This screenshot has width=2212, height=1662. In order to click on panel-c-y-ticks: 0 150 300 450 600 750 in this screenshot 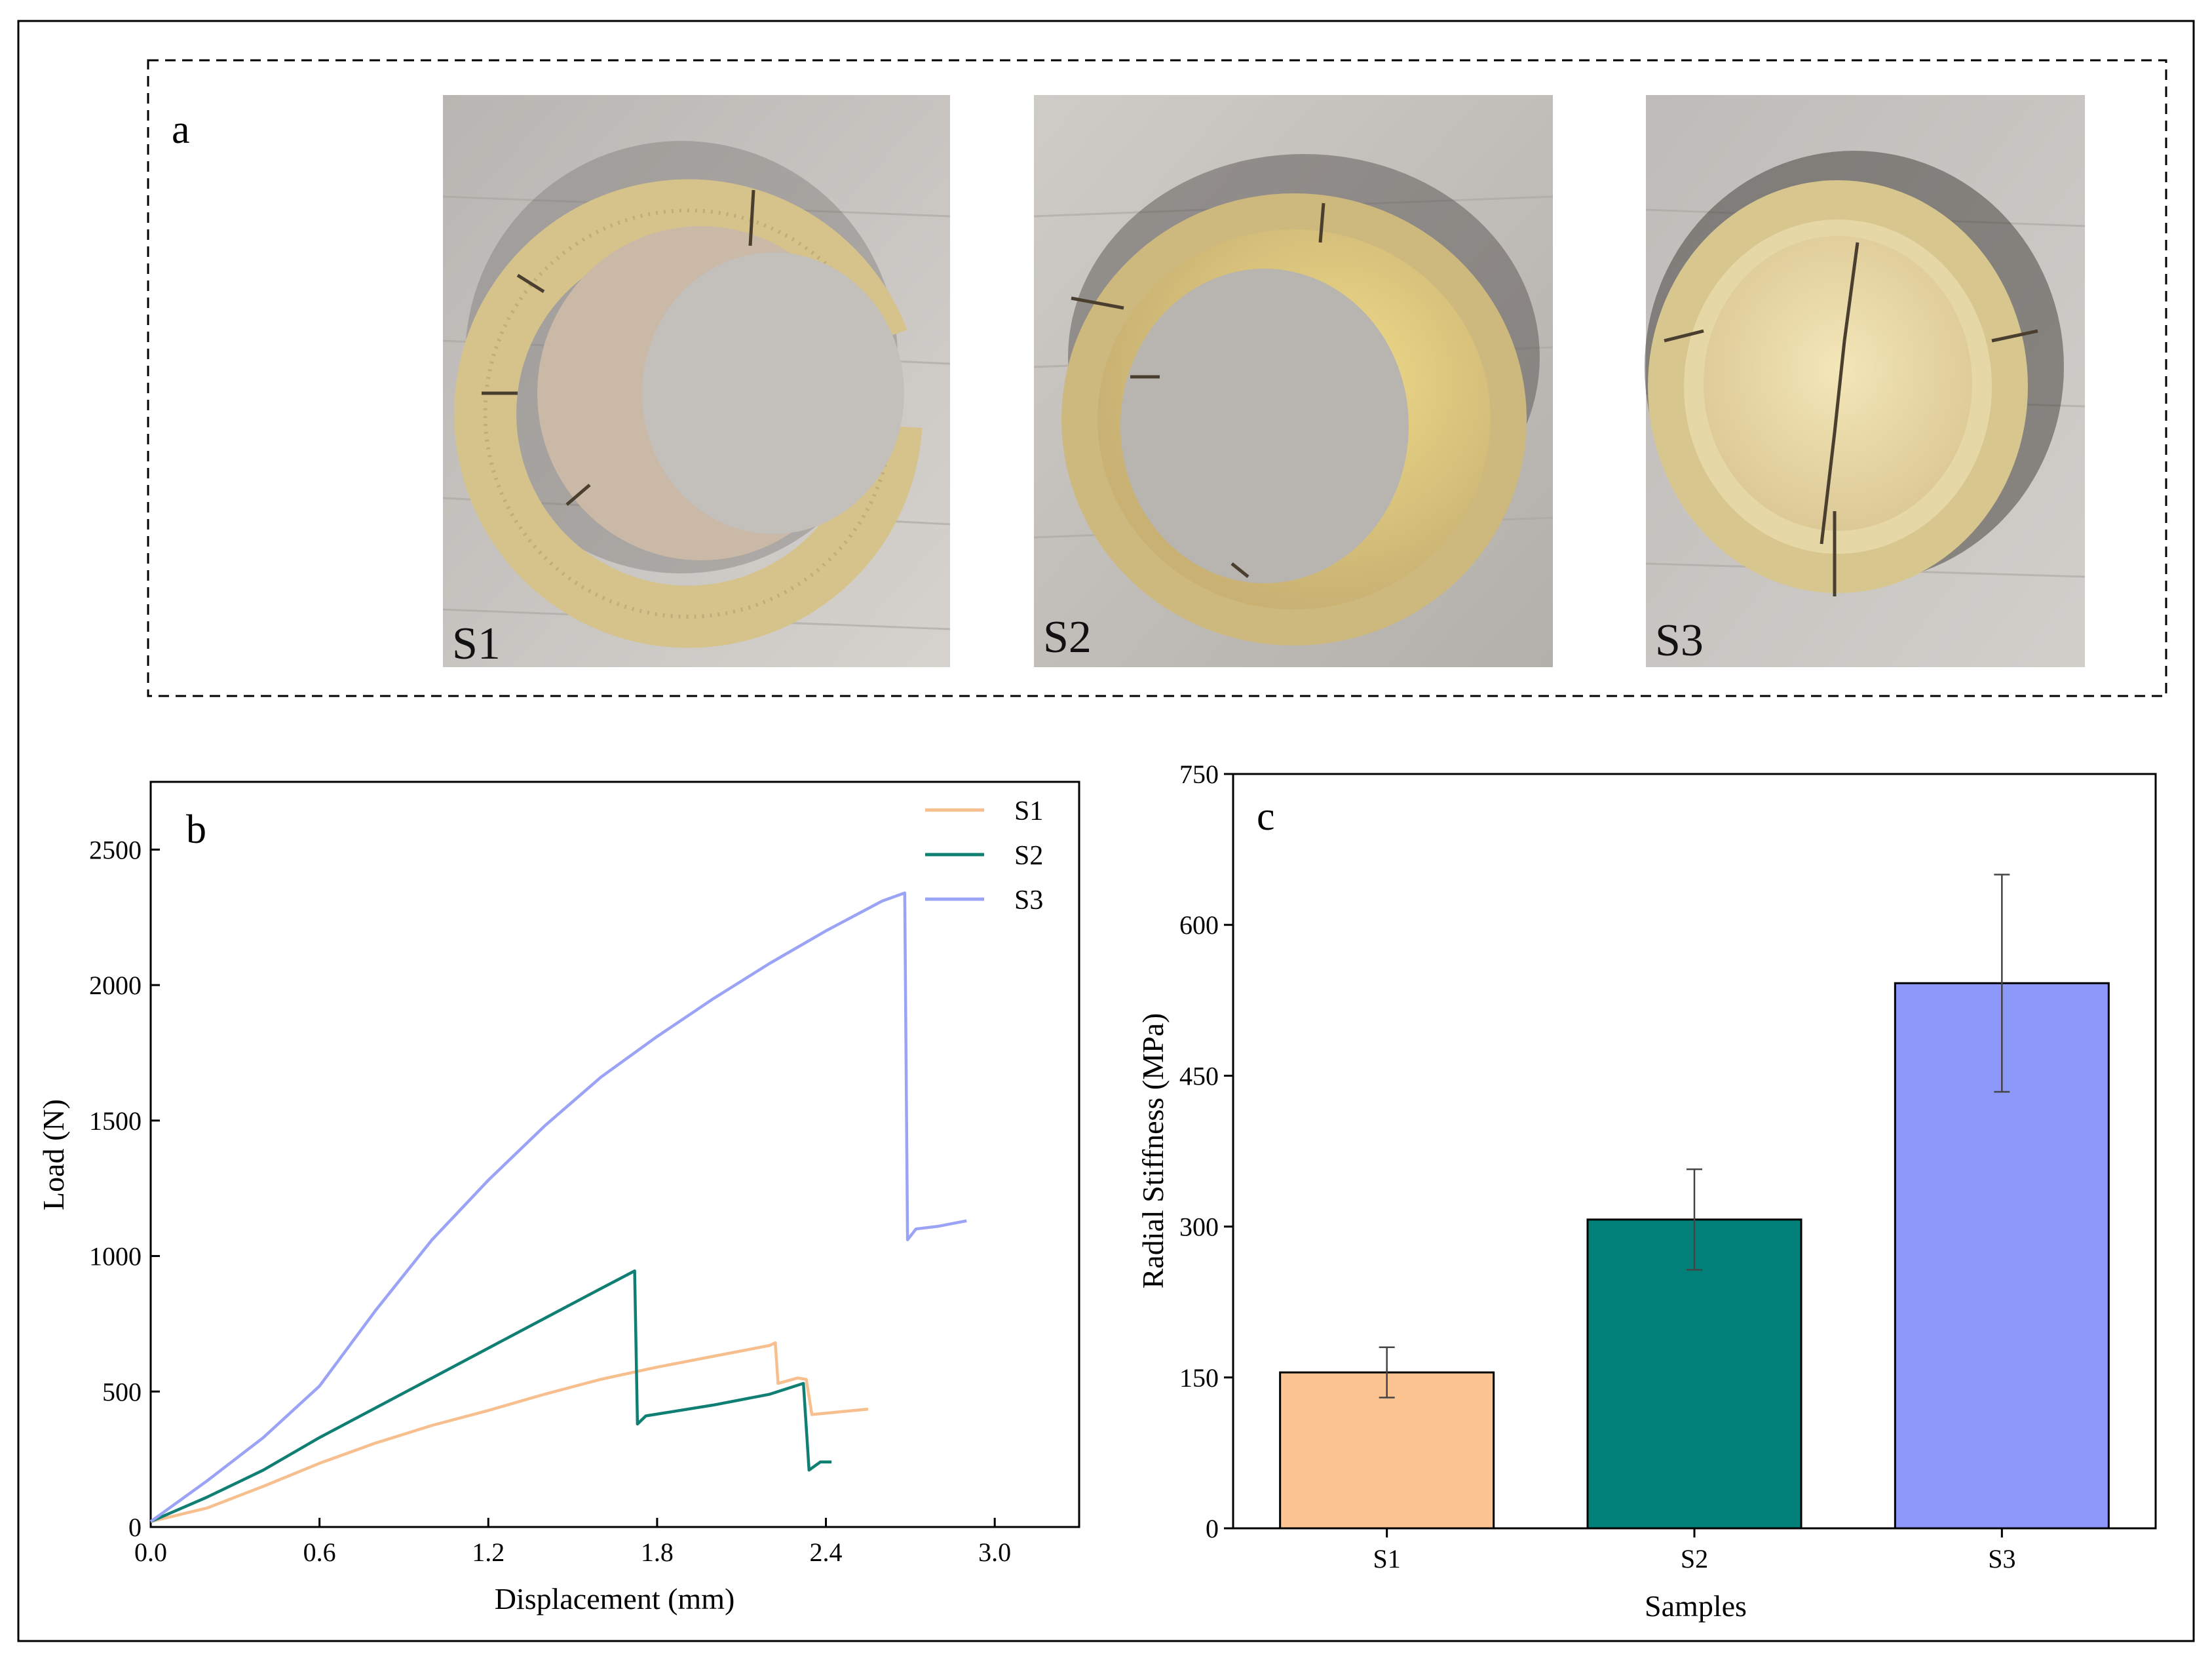, I will do `click(1206, 1152)`.